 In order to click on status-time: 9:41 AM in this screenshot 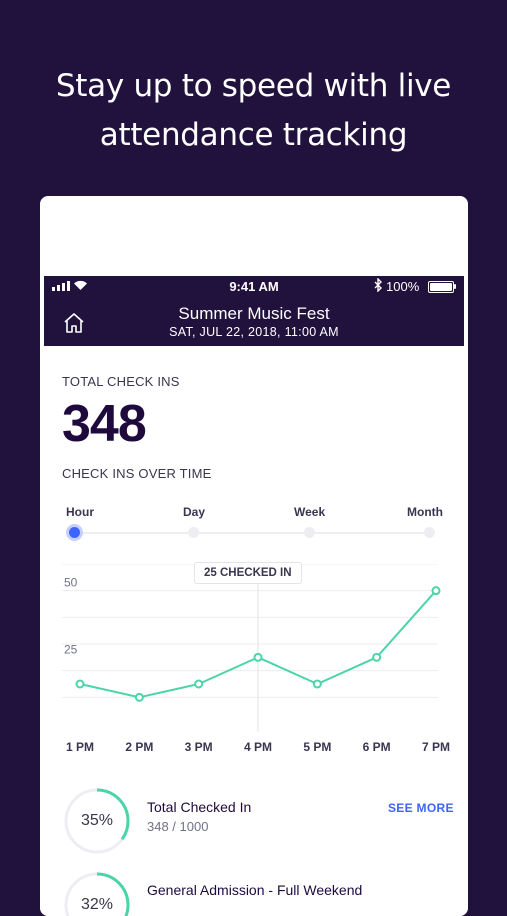, I will do `click(254, 286)`.